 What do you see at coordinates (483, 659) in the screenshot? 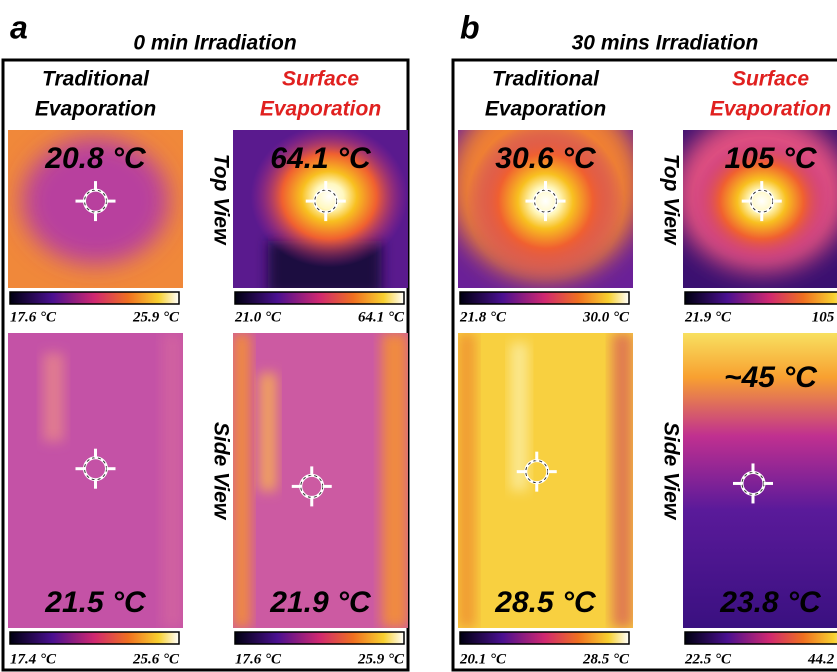
I see `colorbar-min: 20.1 °C` at bounding box center [483, 659].